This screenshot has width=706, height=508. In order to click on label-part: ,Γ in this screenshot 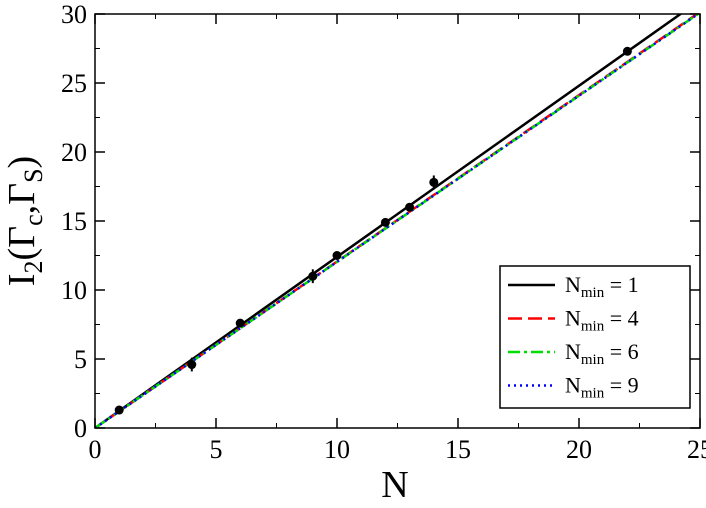, I will do `click(22, 198)`.